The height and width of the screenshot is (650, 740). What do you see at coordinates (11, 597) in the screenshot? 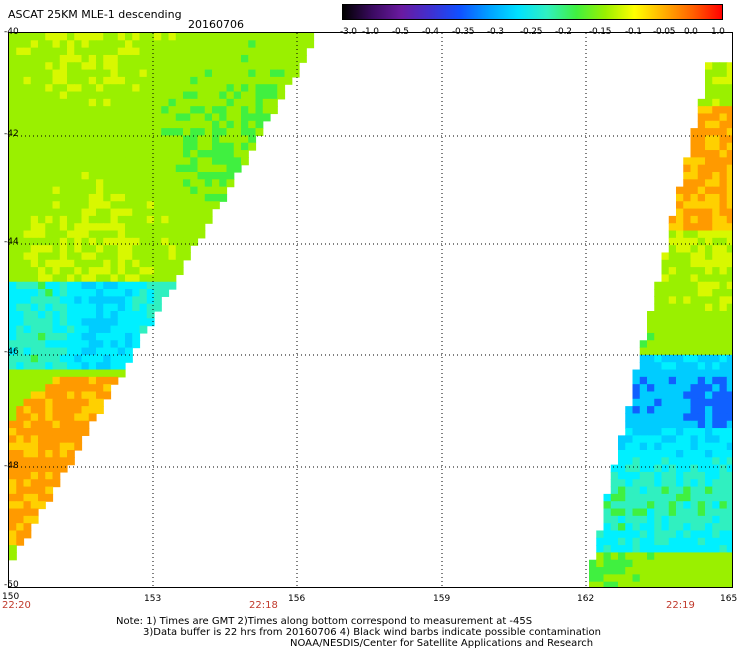
I see `lon-tick-label: 150` at bounding box center [11, 597].